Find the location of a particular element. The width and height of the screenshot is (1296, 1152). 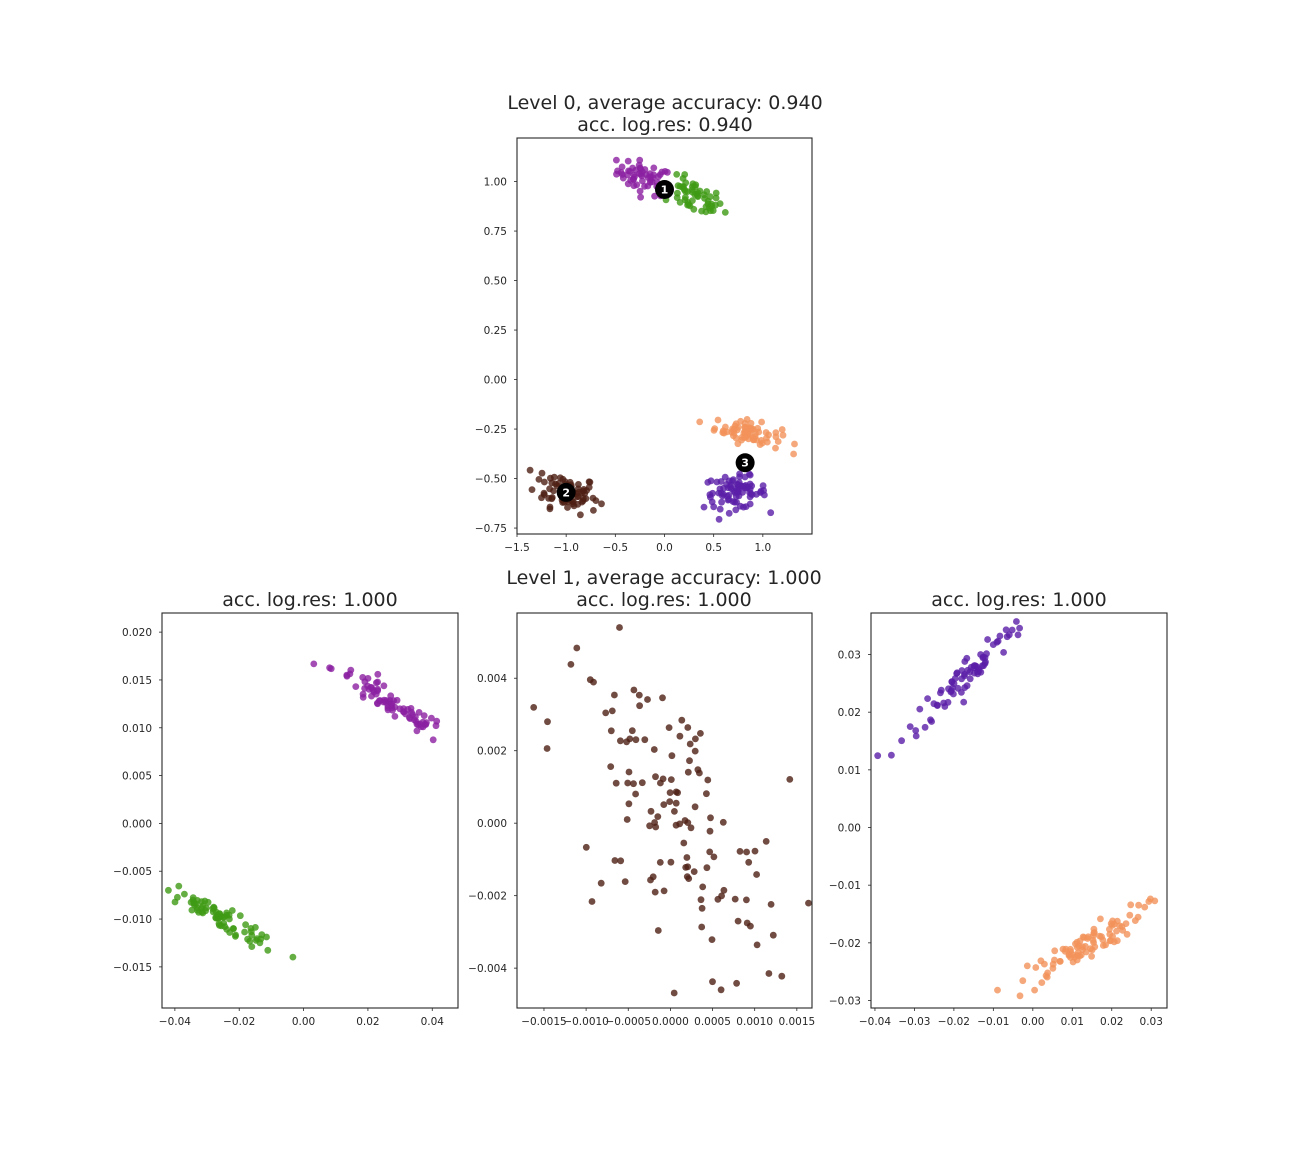

centroid-label: 2 is located at coordinates (566, 492).